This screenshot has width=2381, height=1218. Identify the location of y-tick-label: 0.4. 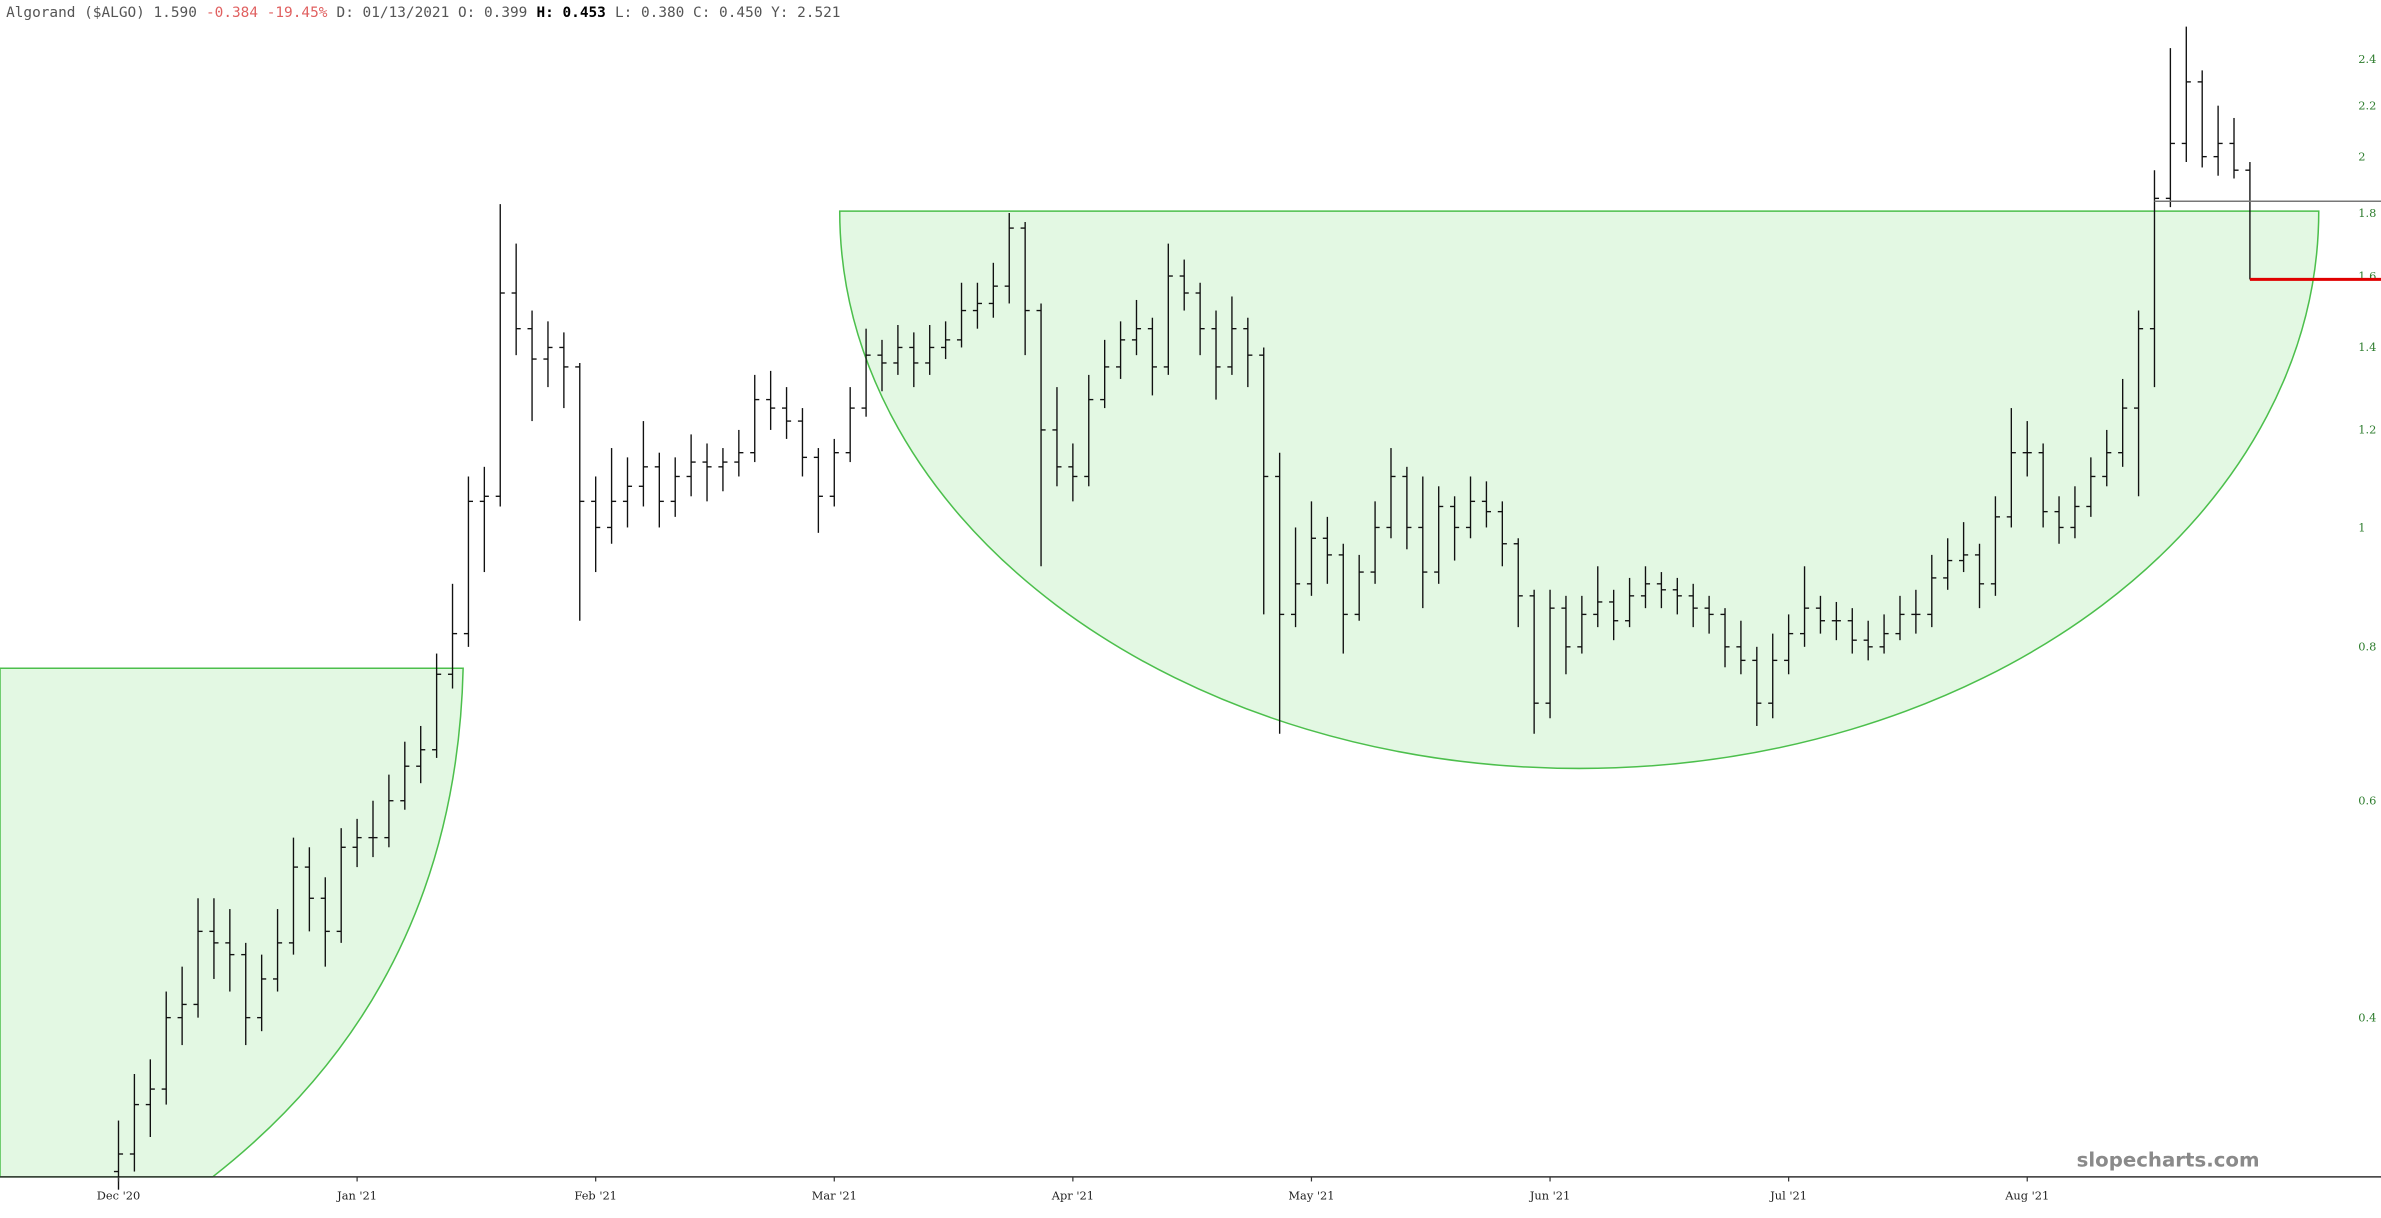
(2367, 1017).